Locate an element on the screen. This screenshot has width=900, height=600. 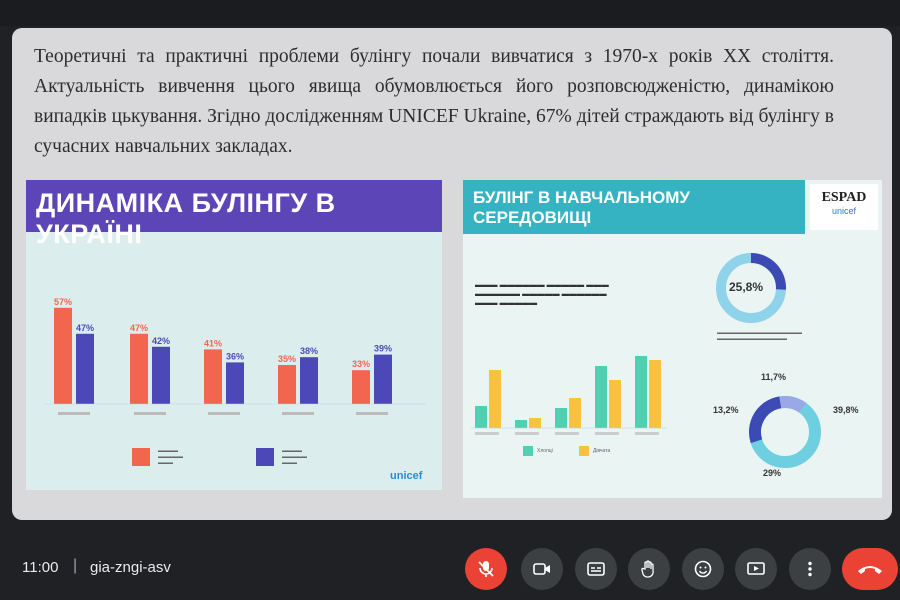
title-line-1: БУЛІНГ В НАВЧАЛЬНОМУ is located at coordinates (582, 197).